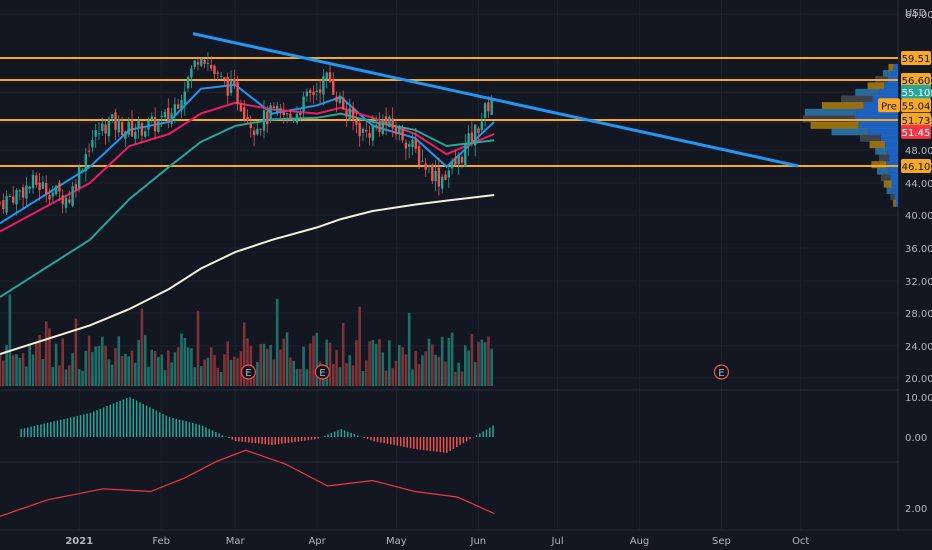  What do you see at coordinates (918, 249) in the screenshot?
I see `price-tick-label: 36.00` at bounding box center [918, 249].